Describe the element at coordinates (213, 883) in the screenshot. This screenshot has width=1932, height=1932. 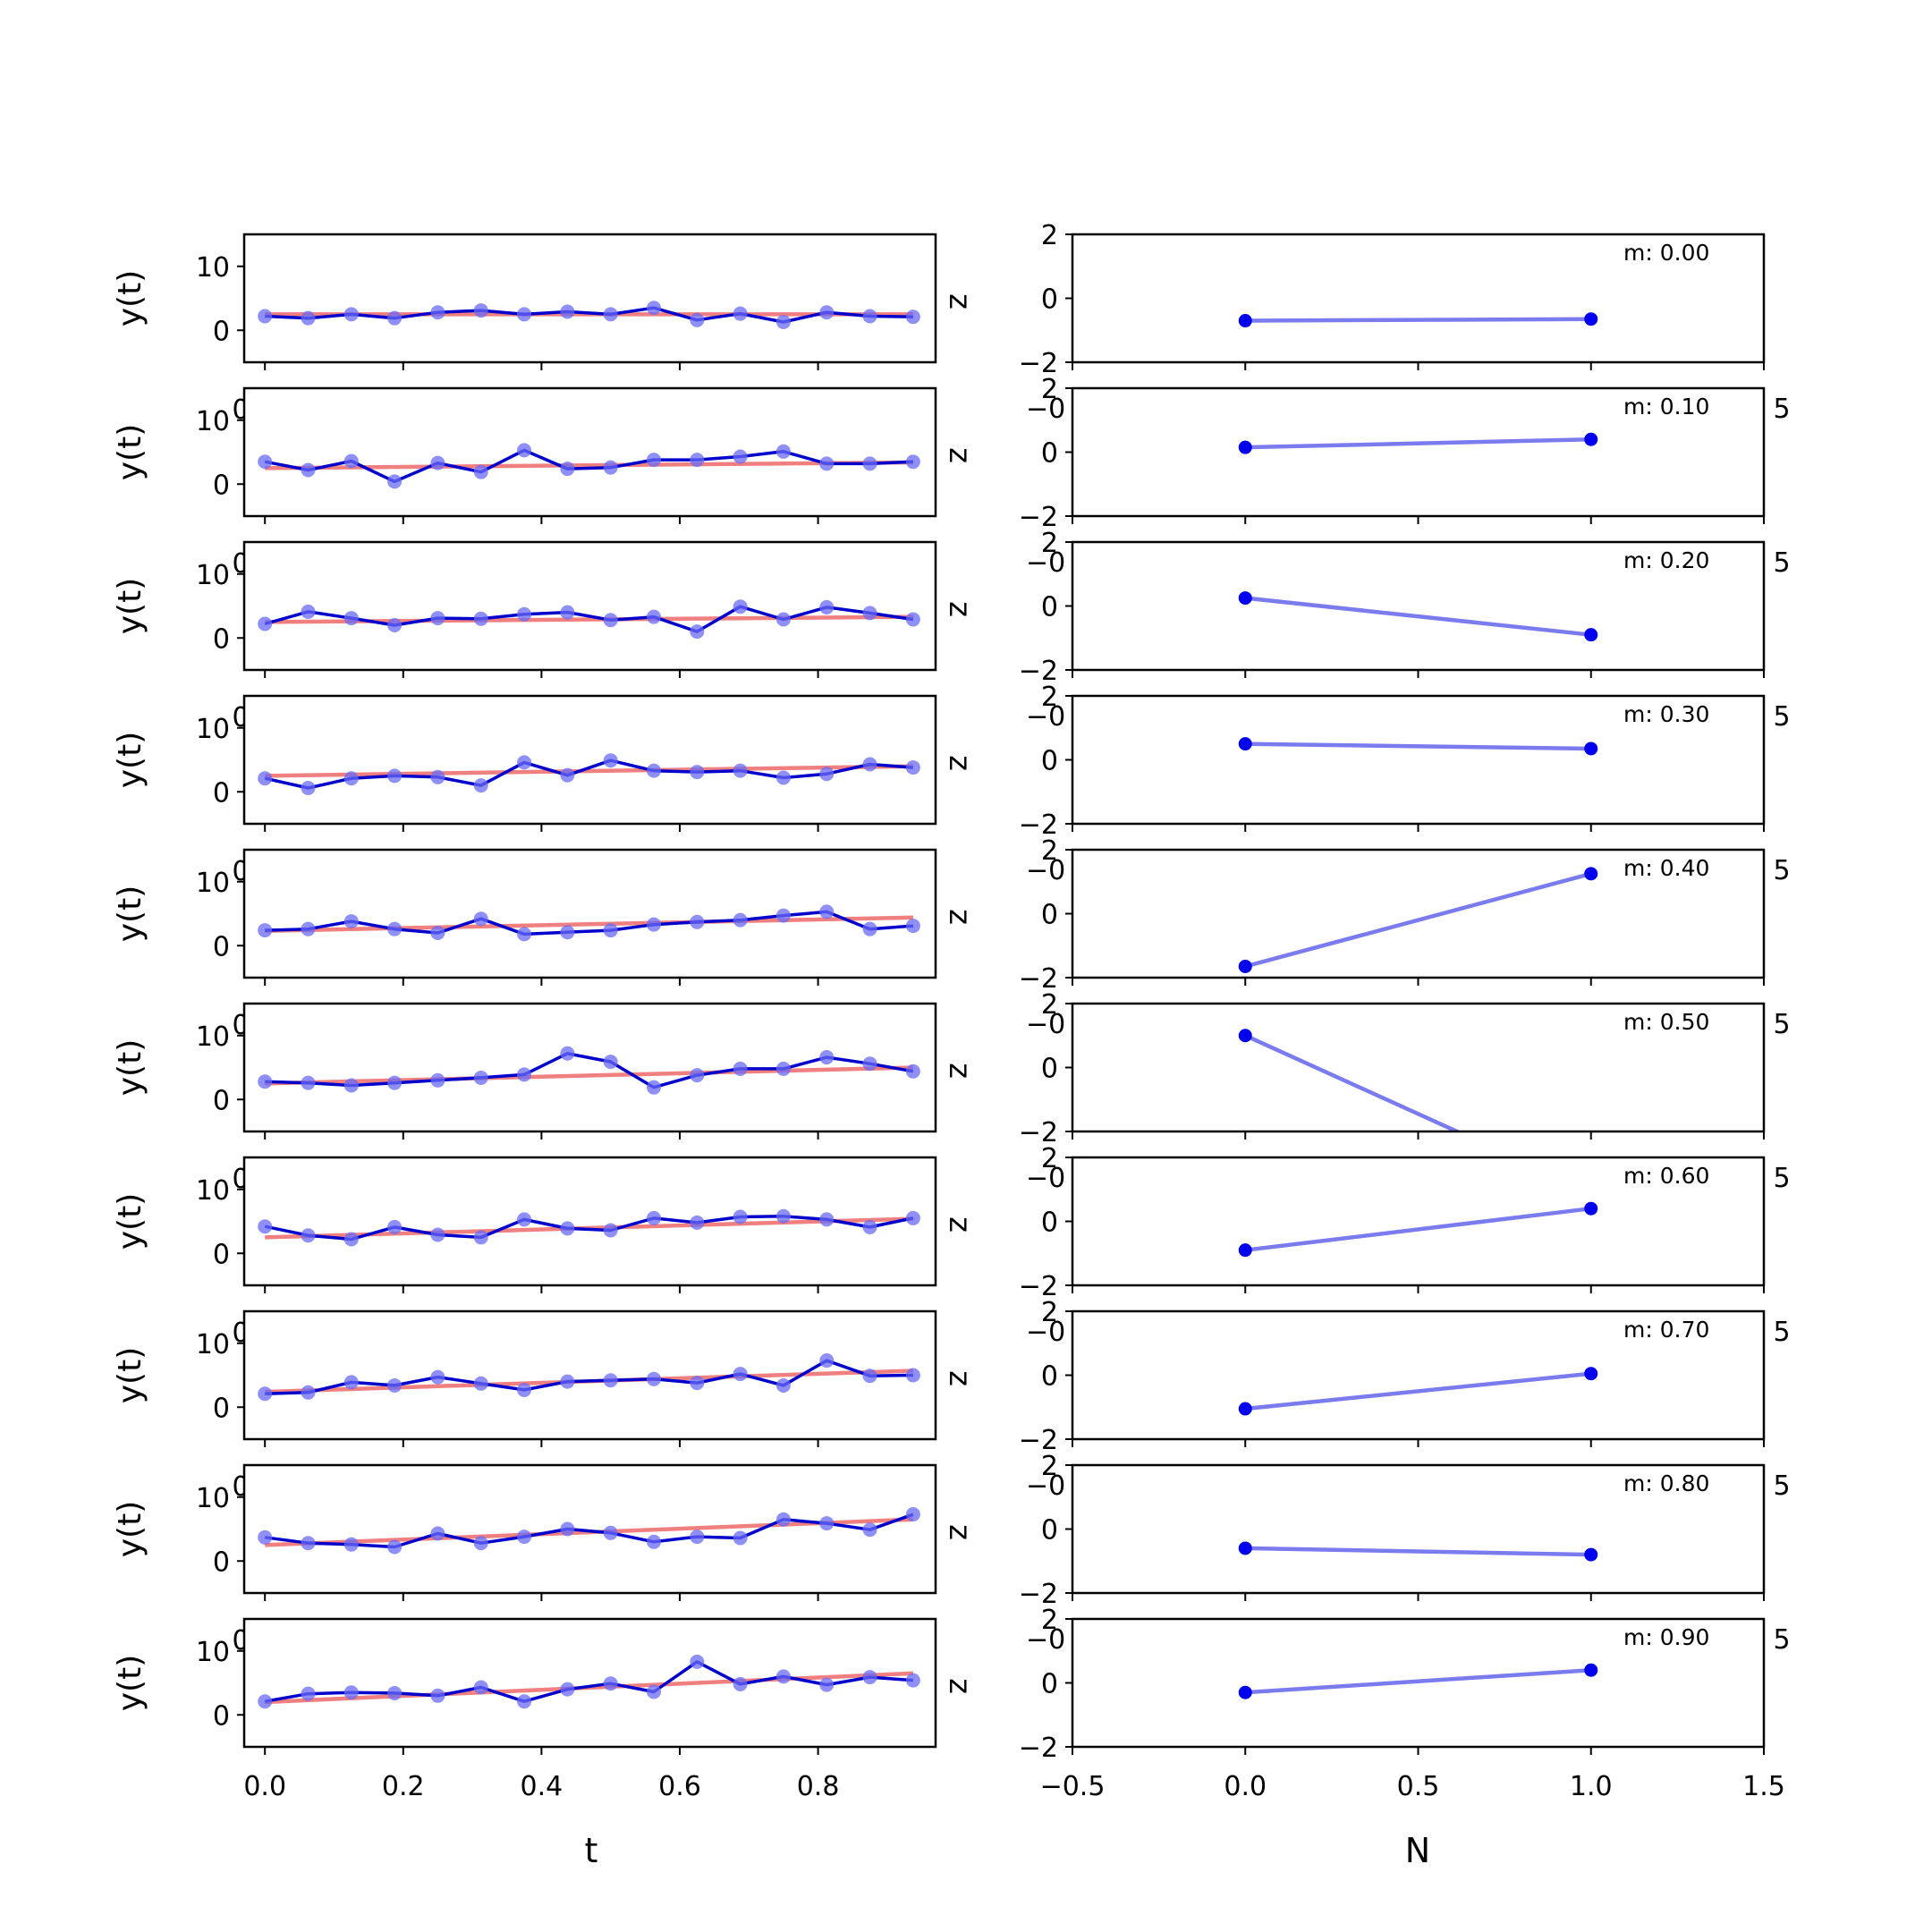
I see `left-ytick-label-4-10: 10` at that location.